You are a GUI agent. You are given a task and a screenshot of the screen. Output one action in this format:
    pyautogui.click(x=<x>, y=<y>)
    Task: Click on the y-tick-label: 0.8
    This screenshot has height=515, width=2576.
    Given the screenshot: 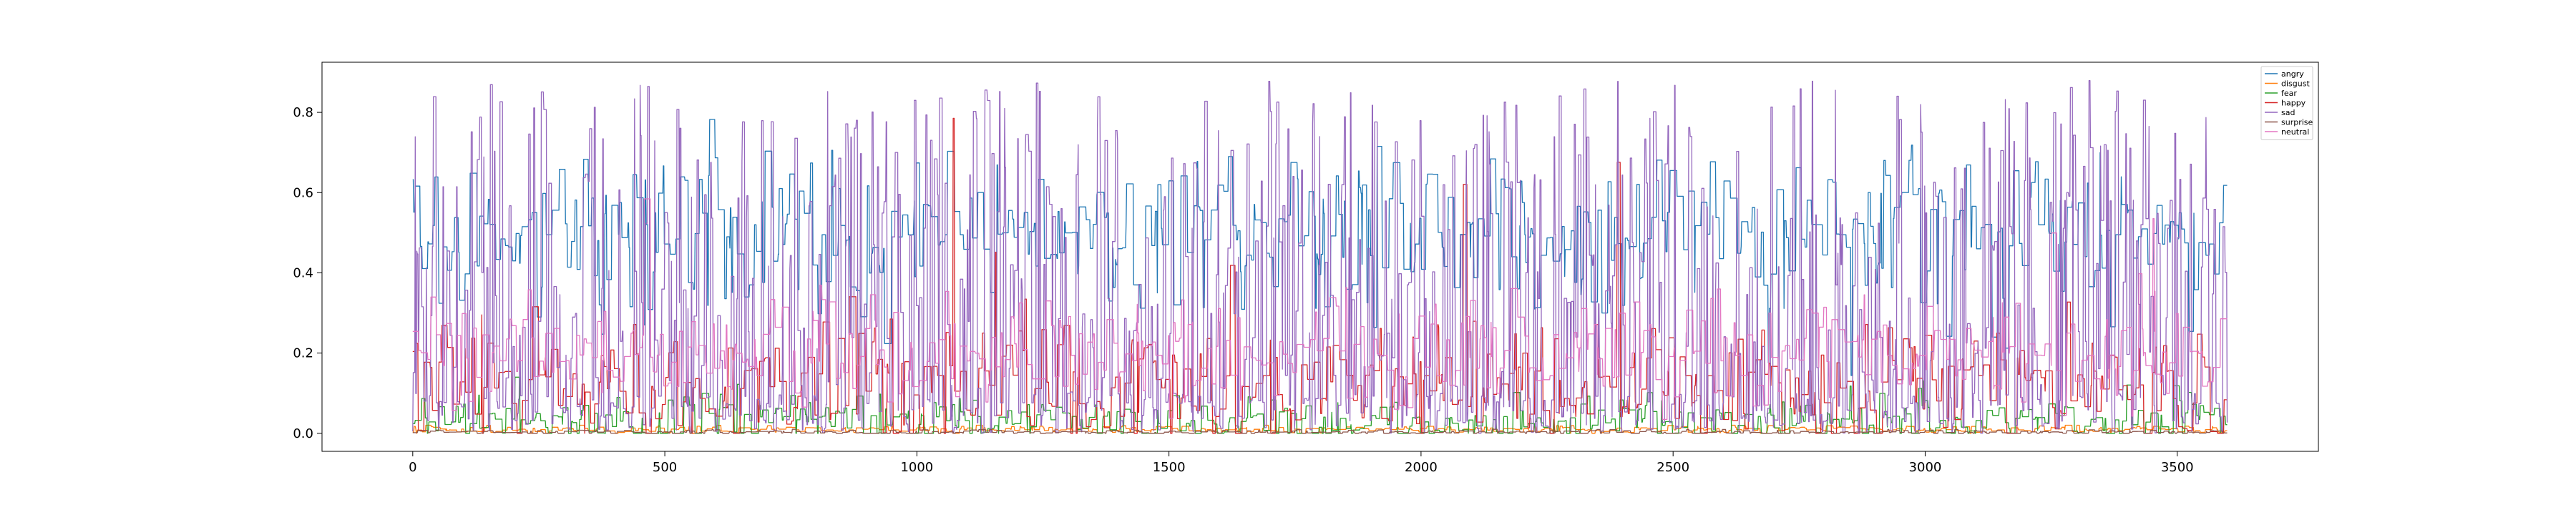 What is the action you would take?
    pyautogui.click(x=303, y=113)
    